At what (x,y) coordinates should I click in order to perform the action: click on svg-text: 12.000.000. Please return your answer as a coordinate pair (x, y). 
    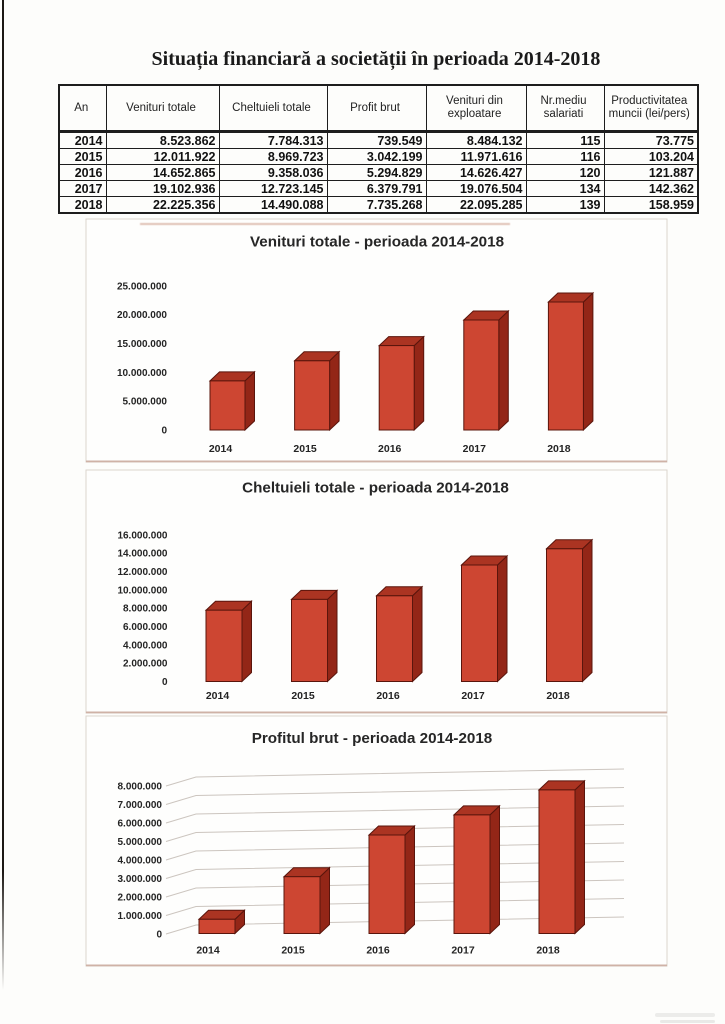
    Looking at the image, I should click on (142, 572).